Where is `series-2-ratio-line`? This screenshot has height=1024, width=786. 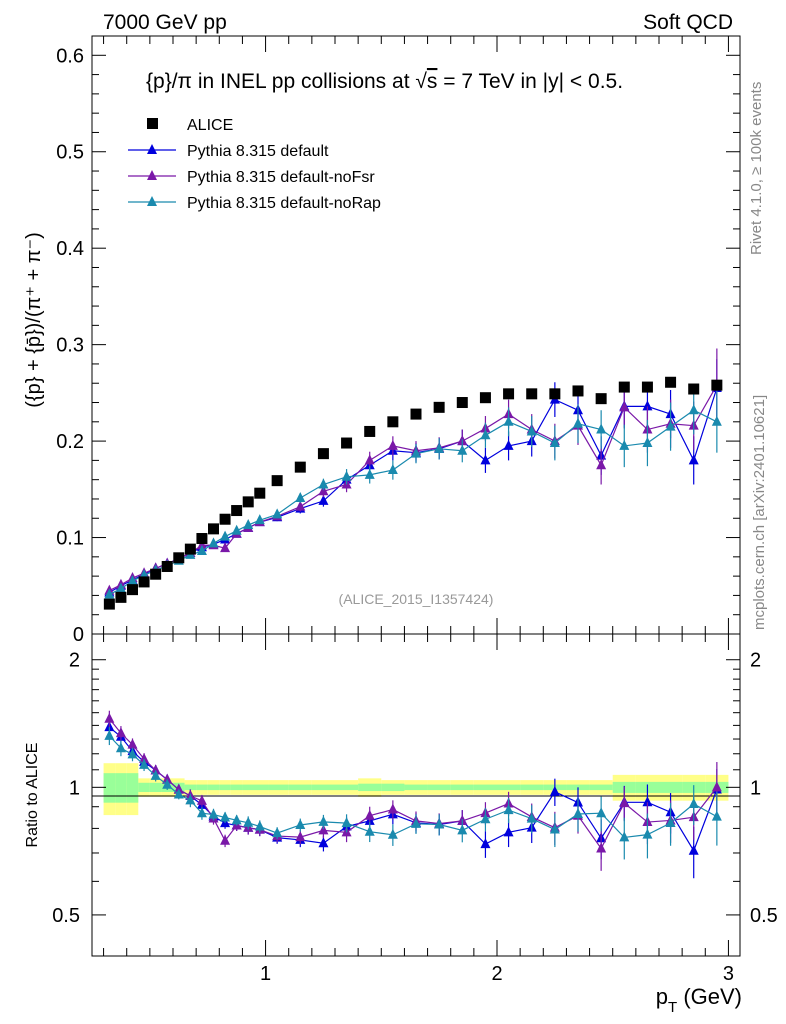
series-2-ratio-line is located at coordinates (413, 784).